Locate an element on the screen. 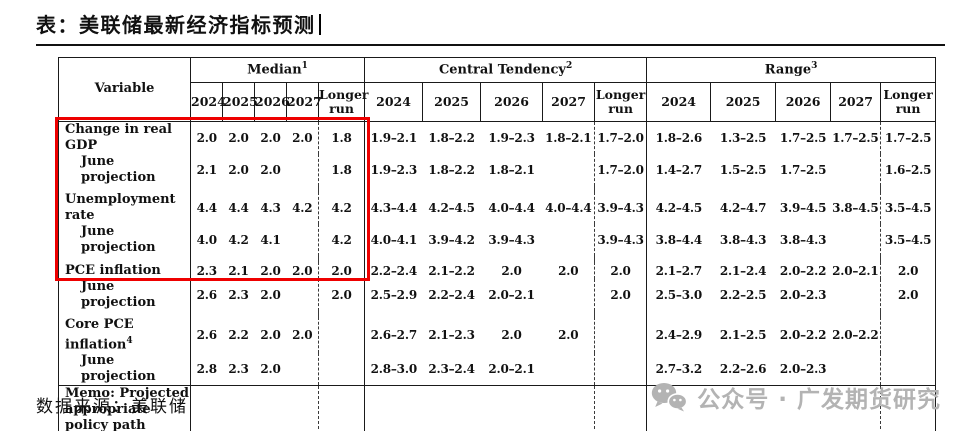  value-cell: 2.3–2.4 is located at coordinates (451, 369).